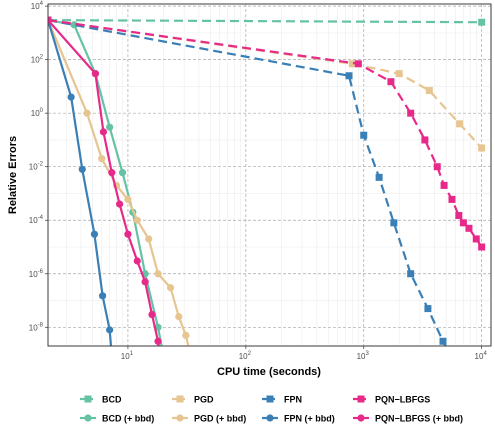  I want to click on y-tick-label: 10⁻⁸, so click(36, 327).